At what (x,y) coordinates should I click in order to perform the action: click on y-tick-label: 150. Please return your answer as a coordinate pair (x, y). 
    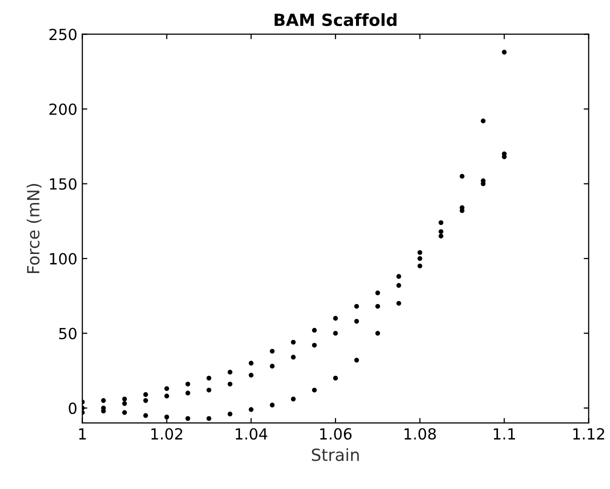
    Looking at the image, I should click on (63, 184).